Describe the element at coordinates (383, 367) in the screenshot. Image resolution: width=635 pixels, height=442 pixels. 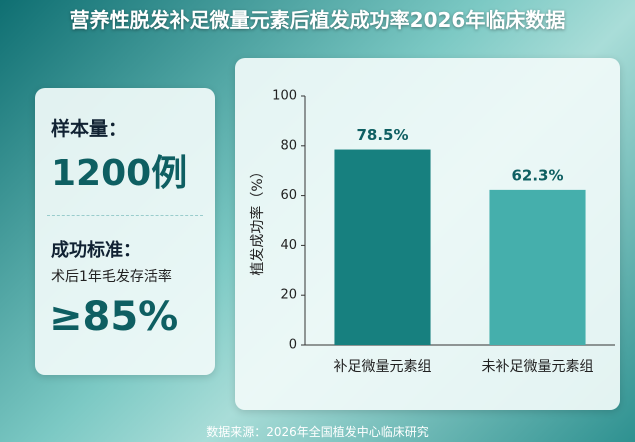
I see `x-tick-label: 补足微量元素组` at that location.